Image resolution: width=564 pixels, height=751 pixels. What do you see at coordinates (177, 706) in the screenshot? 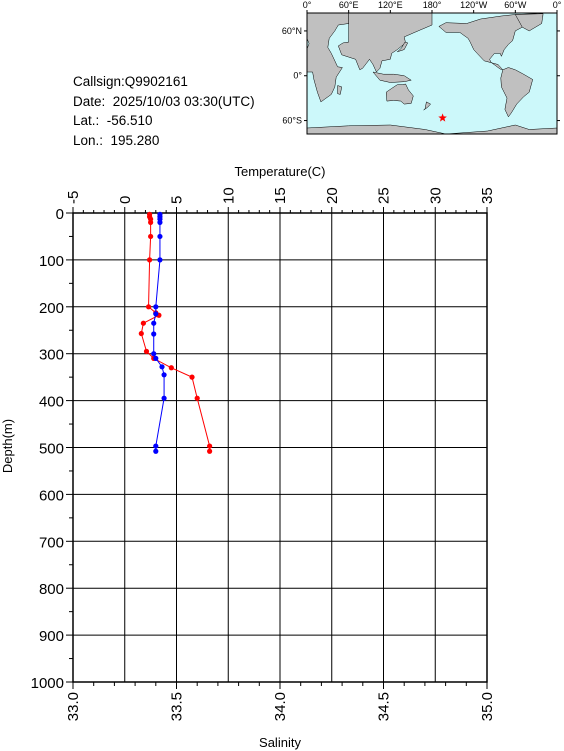
I see `bottom-tick-label: 33.5` at bounding box center [177, 706].